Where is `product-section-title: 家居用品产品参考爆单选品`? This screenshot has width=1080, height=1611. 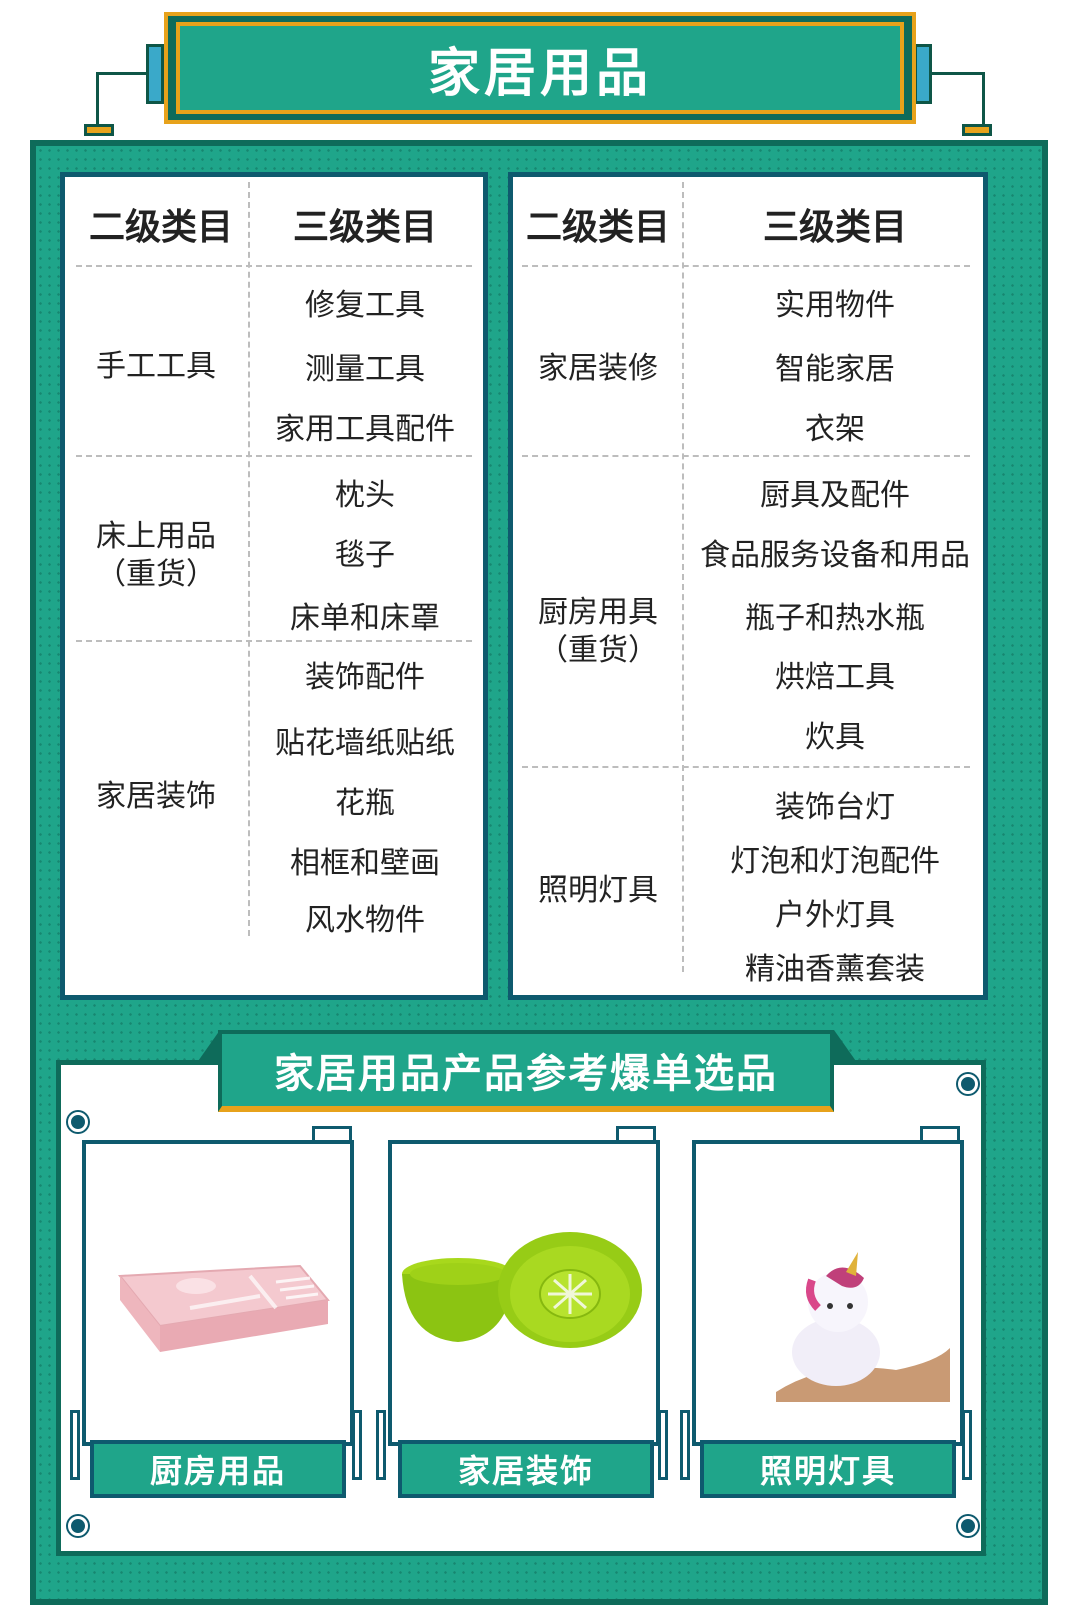
product-section-title: 家居用品产品参考爆单选品 is located at coordinates (526, 1074).